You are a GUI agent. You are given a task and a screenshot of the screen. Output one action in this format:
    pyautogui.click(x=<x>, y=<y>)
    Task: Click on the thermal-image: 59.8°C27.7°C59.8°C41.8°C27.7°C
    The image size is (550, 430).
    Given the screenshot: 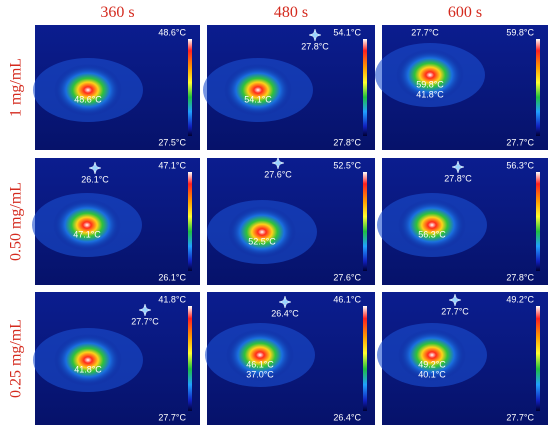 What is the action you would take?
    pyautogui.click(x=461, y=87)
    